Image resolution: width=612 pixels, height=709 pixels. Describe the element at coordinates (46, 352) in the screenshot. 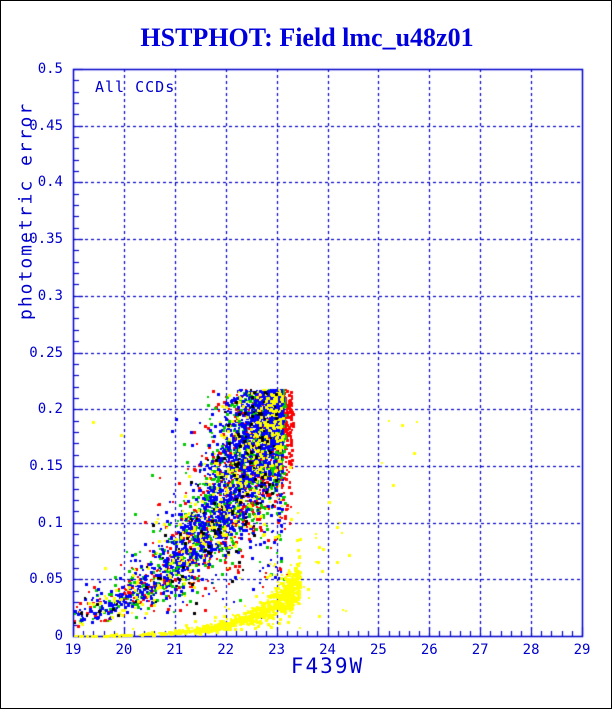

I see `y-tick-label: 0.25` at that location.